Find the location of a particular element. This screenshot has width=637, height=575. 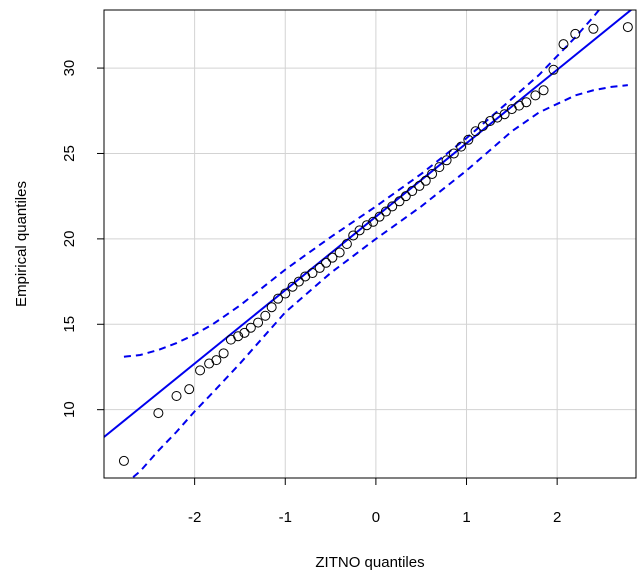

y-tick-label: 10 is located at coordinates (69, 409).